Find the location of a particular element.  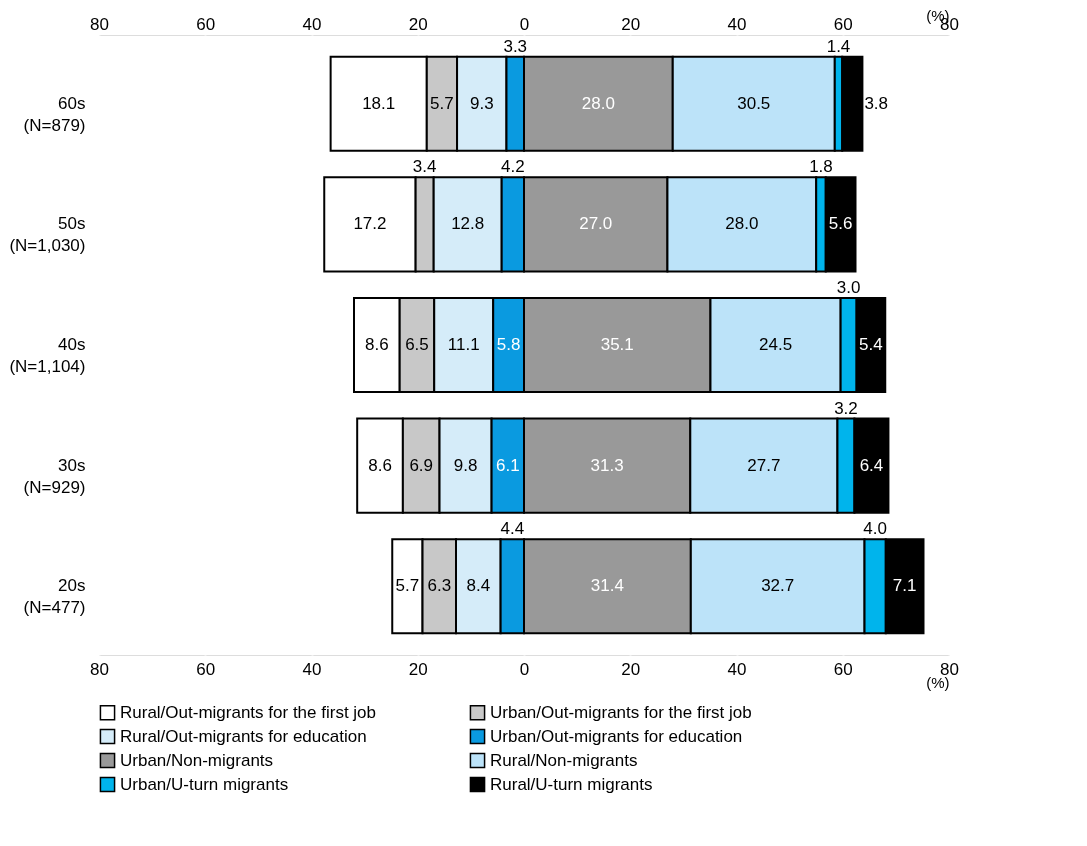

data-label: 5.4 is located at coordinates (871, 344).